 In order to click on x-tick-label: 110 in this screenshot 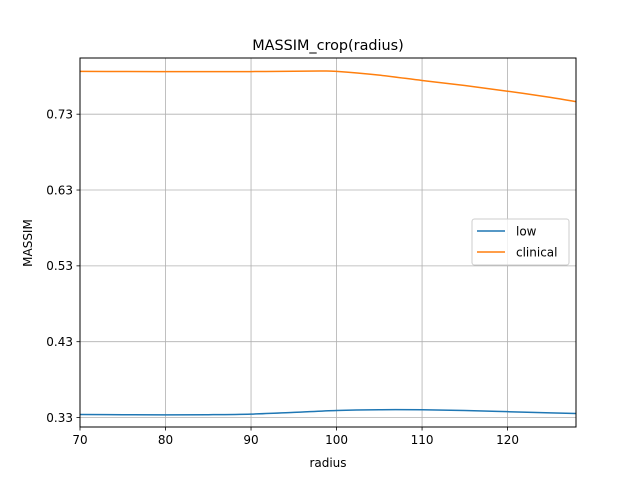, I will do `click(422, 440)`.